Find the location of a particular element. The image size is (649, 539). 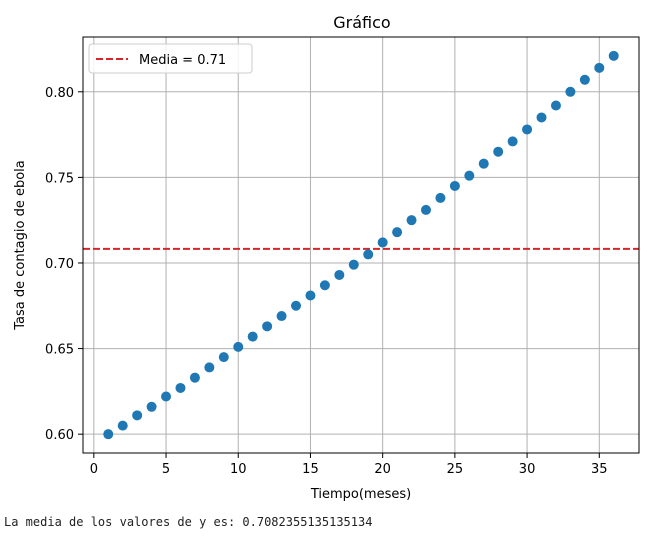

x-tick-label: 35 is located at coordinates (599, 469).